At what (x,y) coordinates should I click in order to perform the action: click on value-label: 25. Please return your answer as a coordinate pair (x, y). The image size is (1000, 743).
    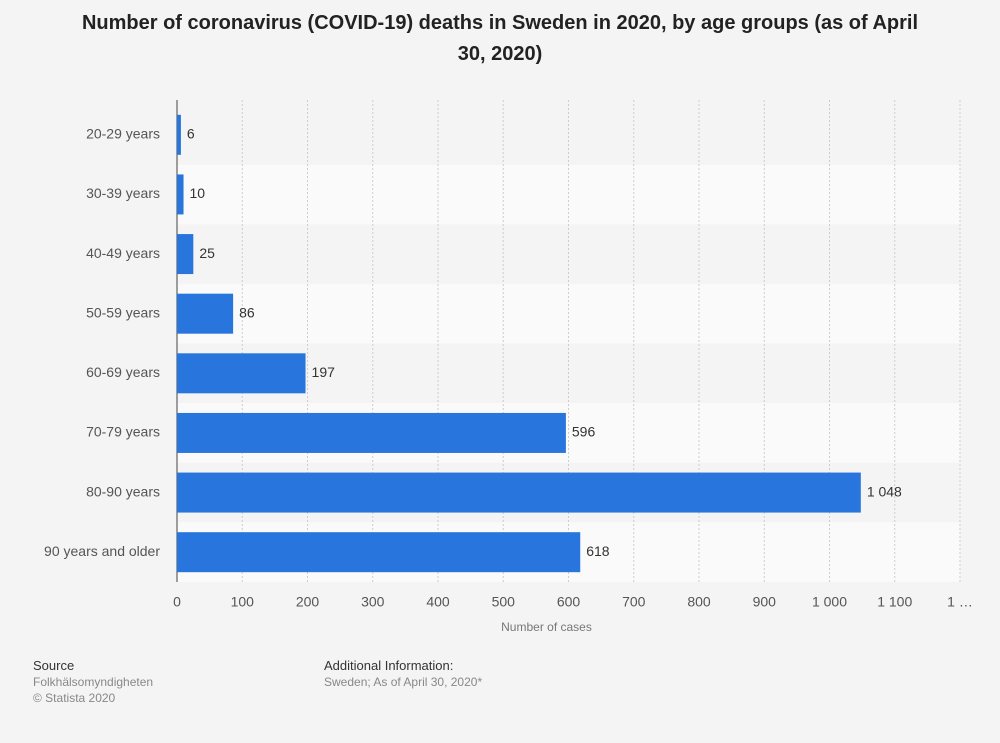
    Looking at the image, I should click on (207, 253).